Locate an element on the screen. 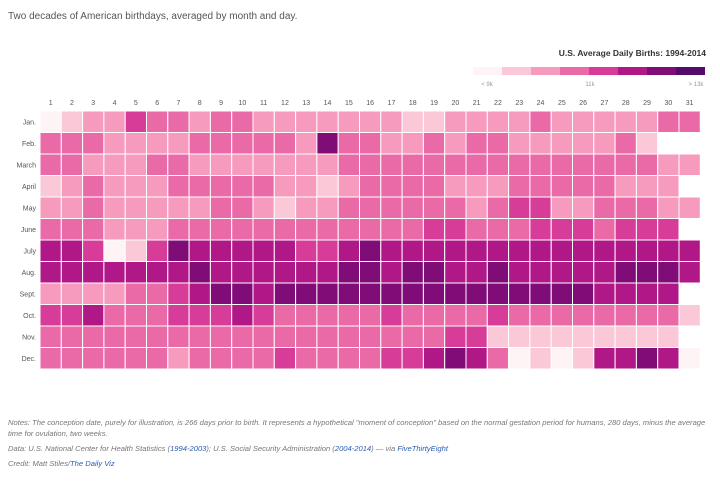  x-label-day-4: 4 is located at coordinates (115, 103).